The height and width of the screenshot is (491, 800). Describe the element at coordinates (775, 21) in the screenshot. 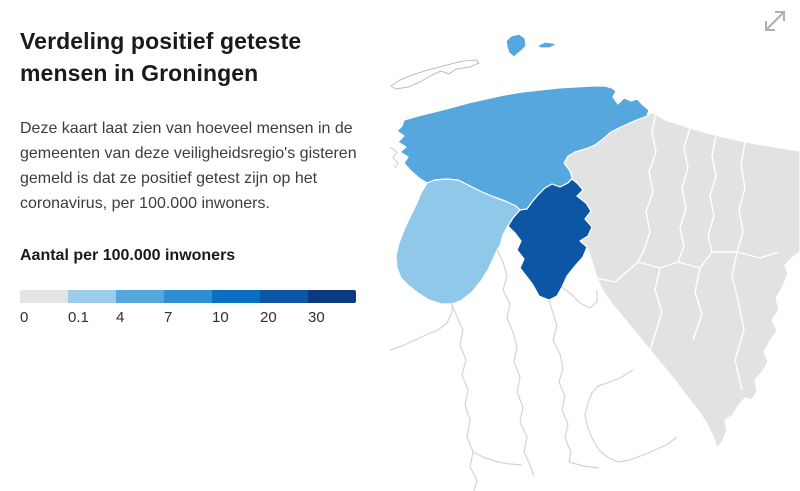

I see `expand-icon` at that location.